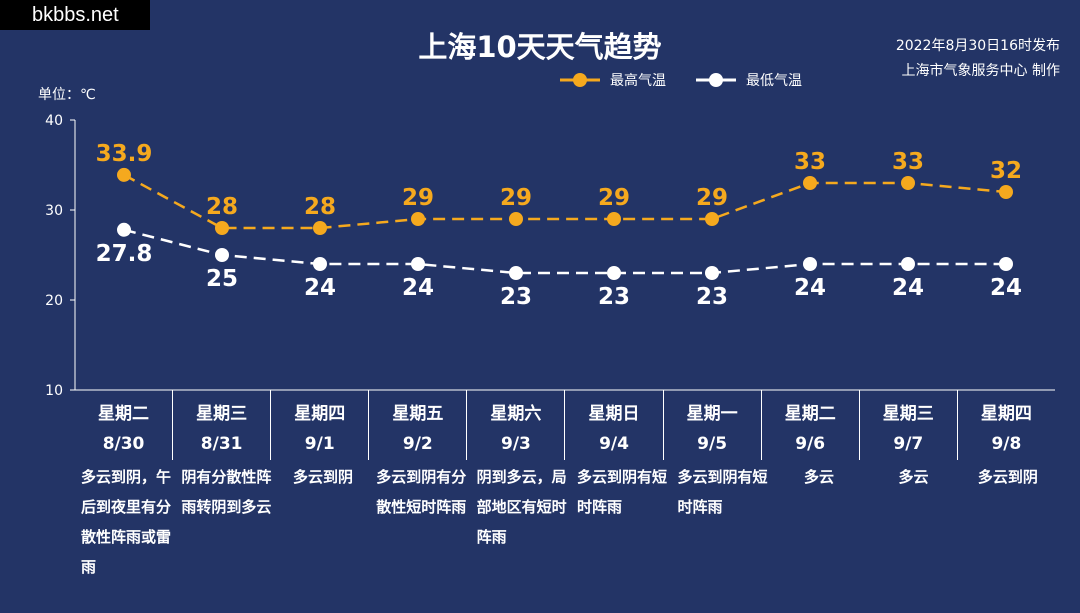 The width and height of the screenshot is (1080, 613). Describe the element at coordinates (712, 414) in the screenshot. I see `weekday-label: 星期一` at that location.